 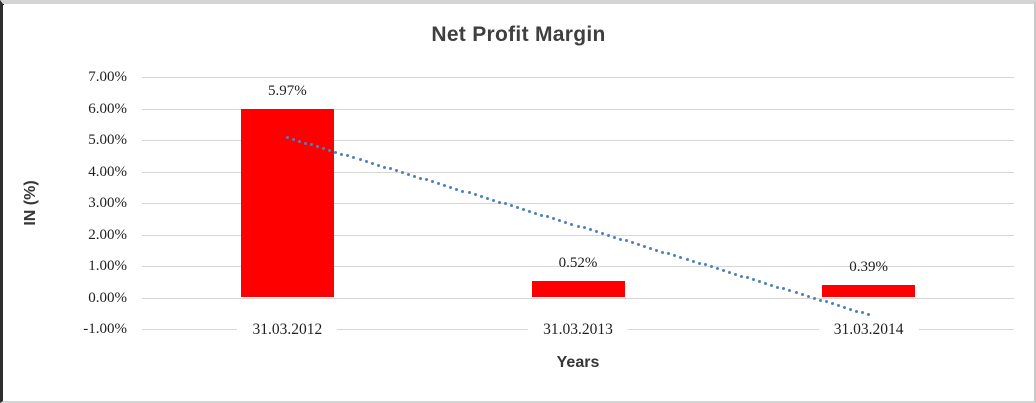 I want to click on y-axis-tick-label: 0.00%, so click(x=107, y=297).